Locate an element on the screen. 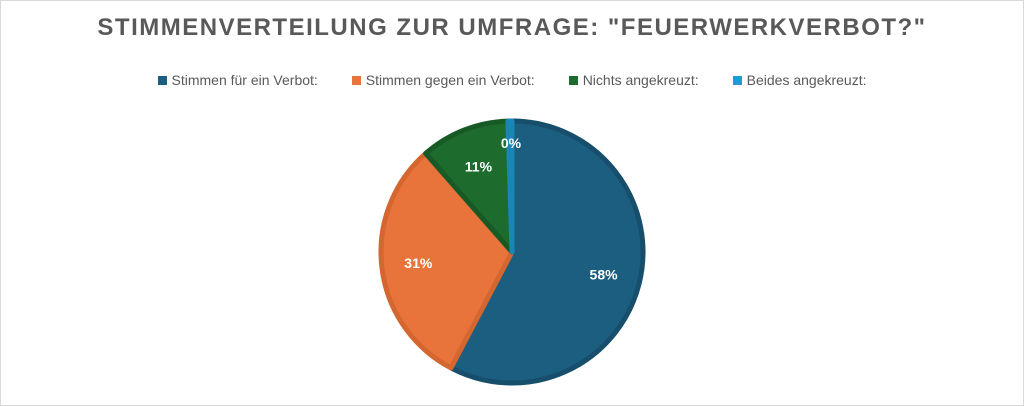 The height and width of the screenshot is (406, 1024). legend-label: Beides angekreuzt: is located at coordinates (806, 80).